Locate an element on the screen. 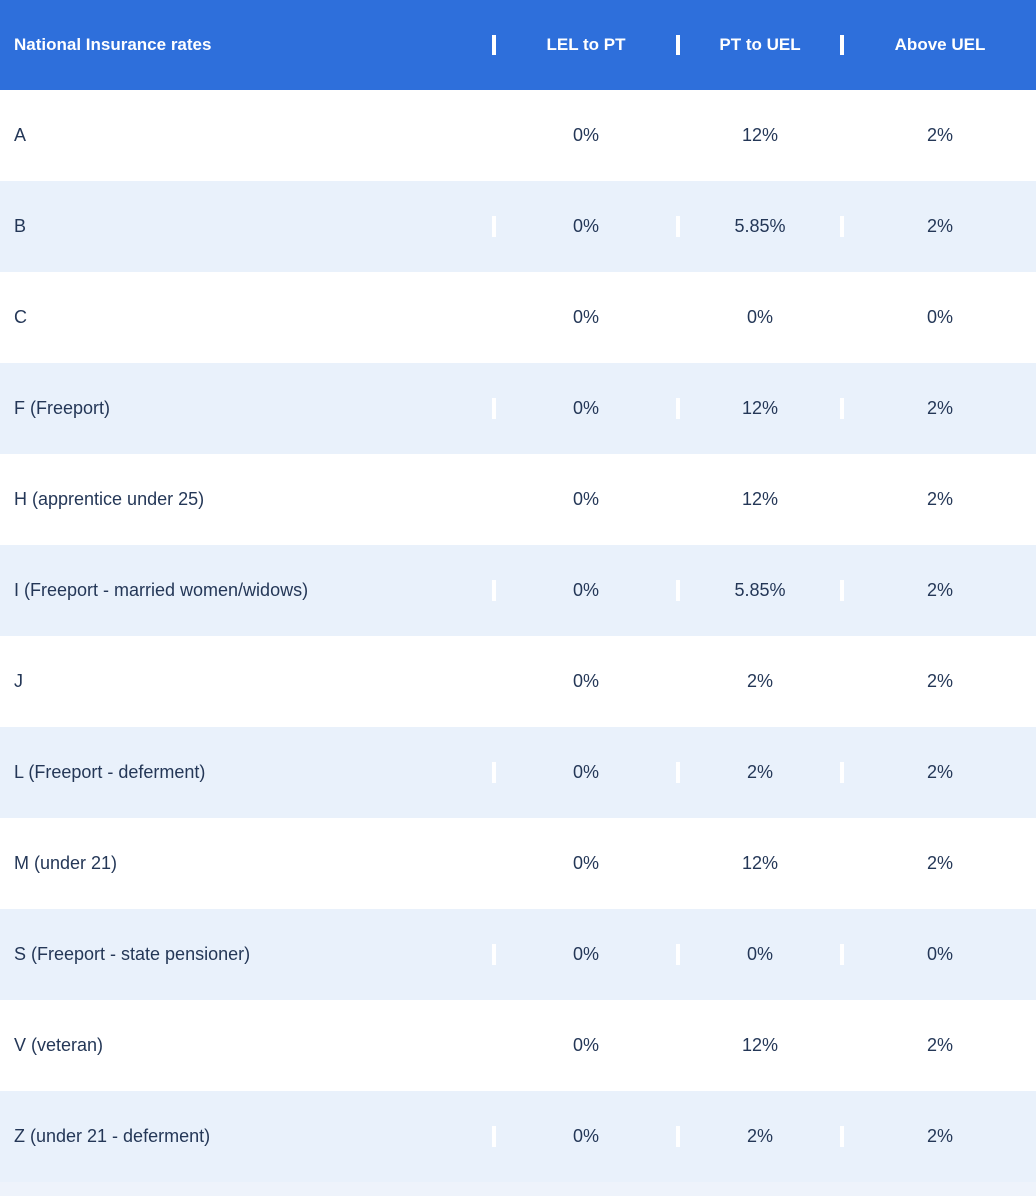 Image resolution: width=1036 pixels, height=1196 pixels. row-label: B is located at coordinates (20, 226).